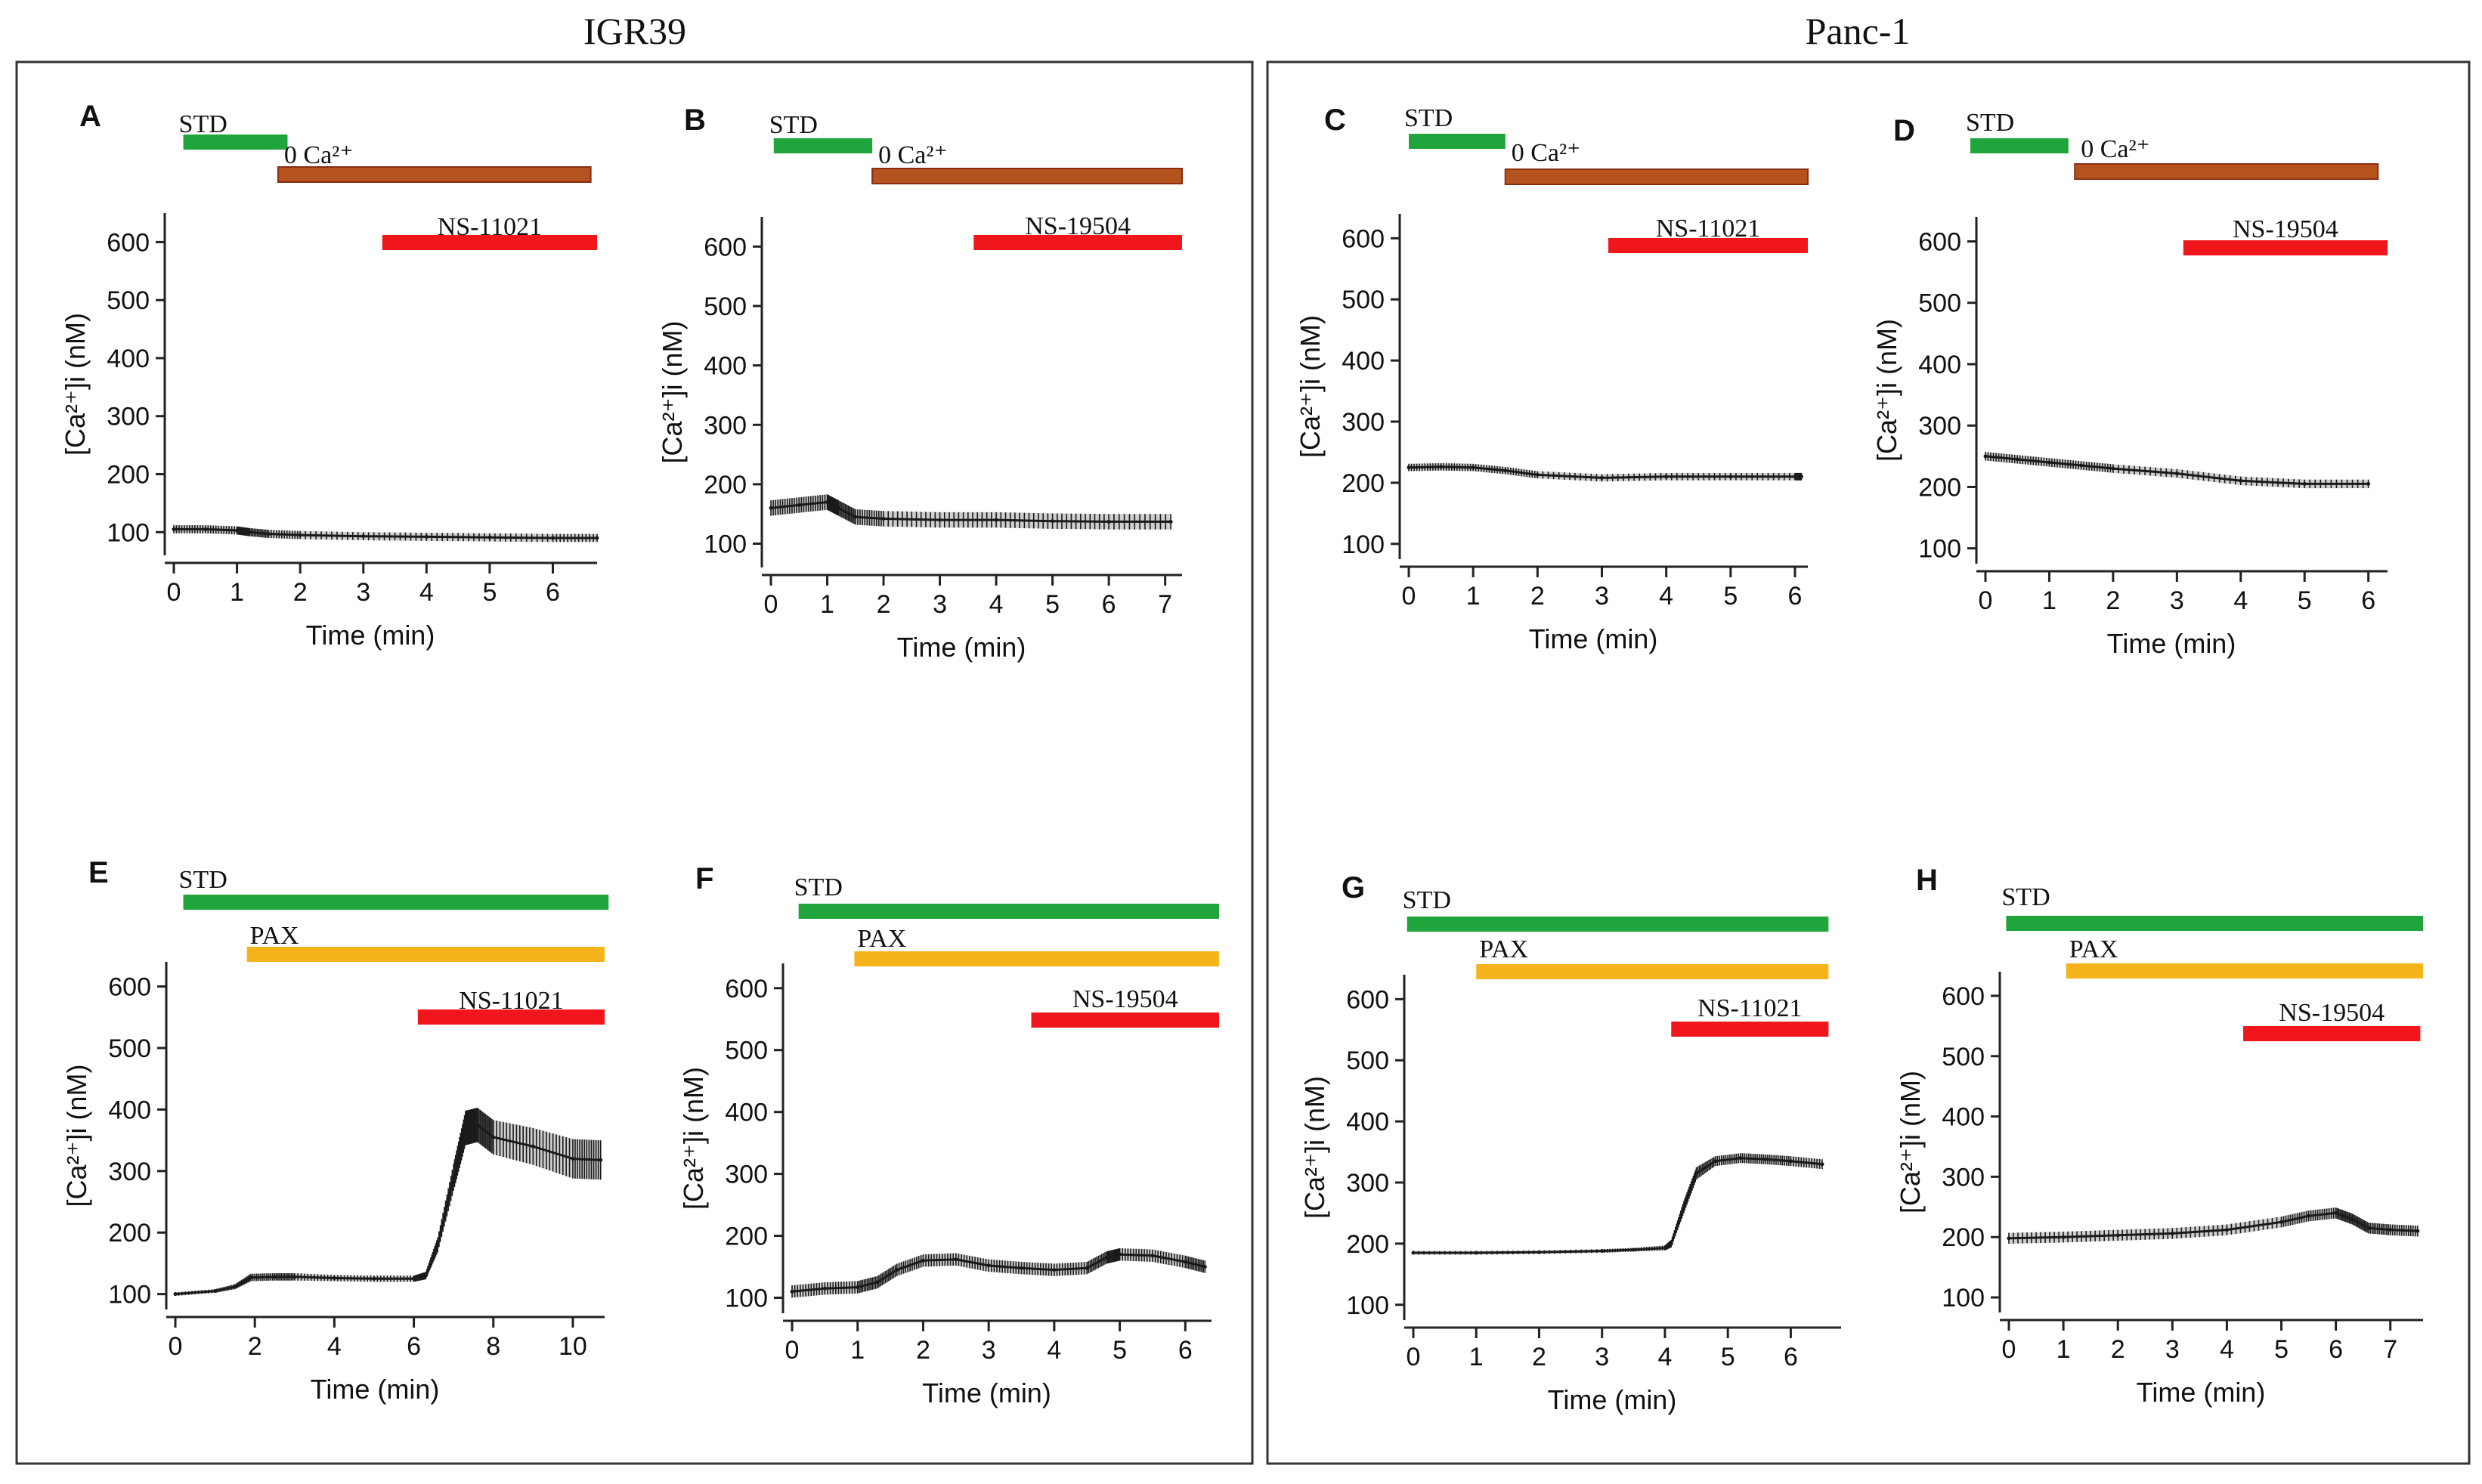 This screenshot has height=1484, width=2482. I want to click on panel-e-y-tick-label: 500, so click(129, 1048).